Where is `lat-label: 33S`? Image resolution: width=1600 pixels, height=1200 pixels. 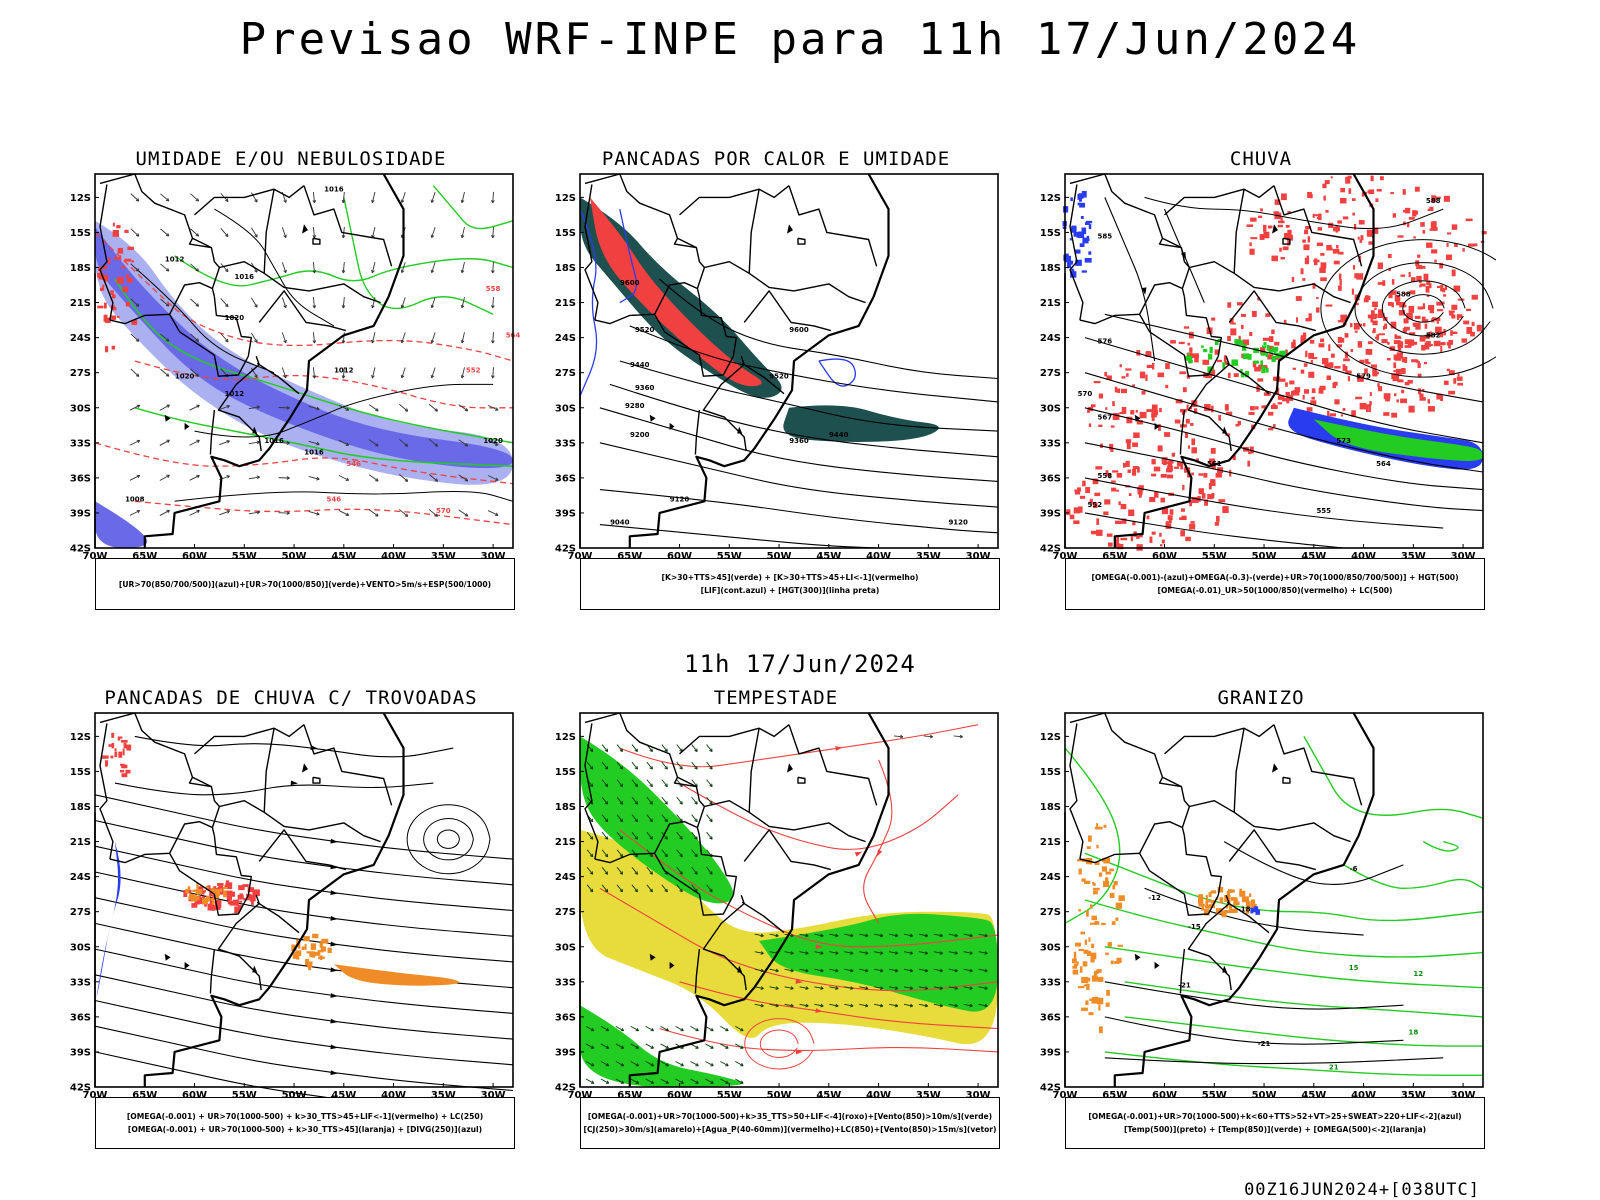
lat-label: 33S is located at coordinates (565, 443).